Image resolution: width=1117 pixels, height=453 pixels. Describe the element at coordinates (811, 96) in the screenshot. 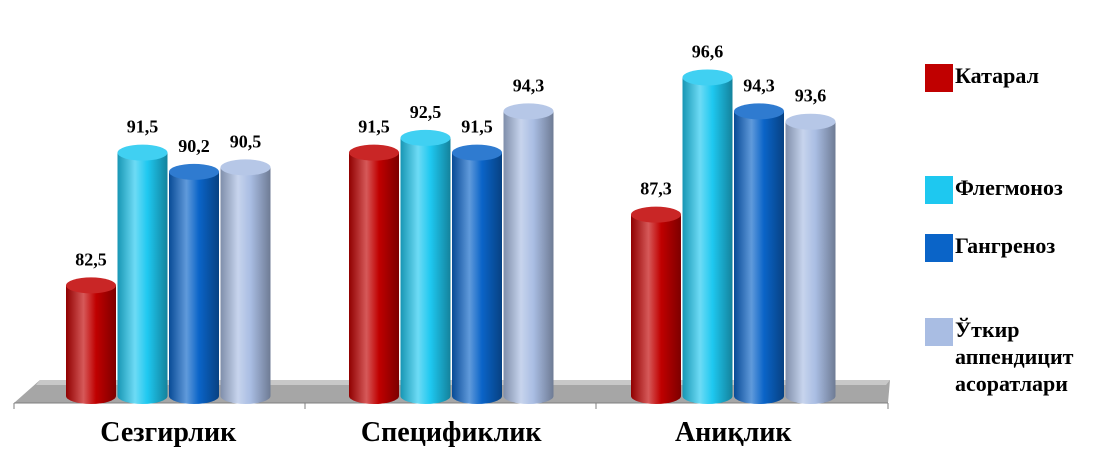

I see `data-label: 93,6` at that location.